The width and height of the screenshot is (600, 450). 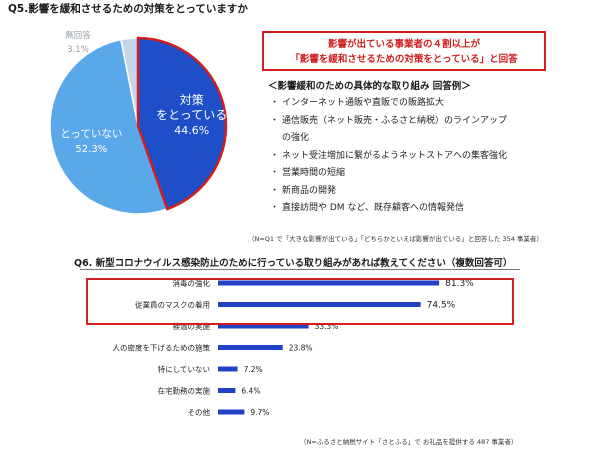 What do you see at coordinates (415, 192) in the screenshot?
I see `measure-item: ・新商品の開発` at bounding box center [415, 192].